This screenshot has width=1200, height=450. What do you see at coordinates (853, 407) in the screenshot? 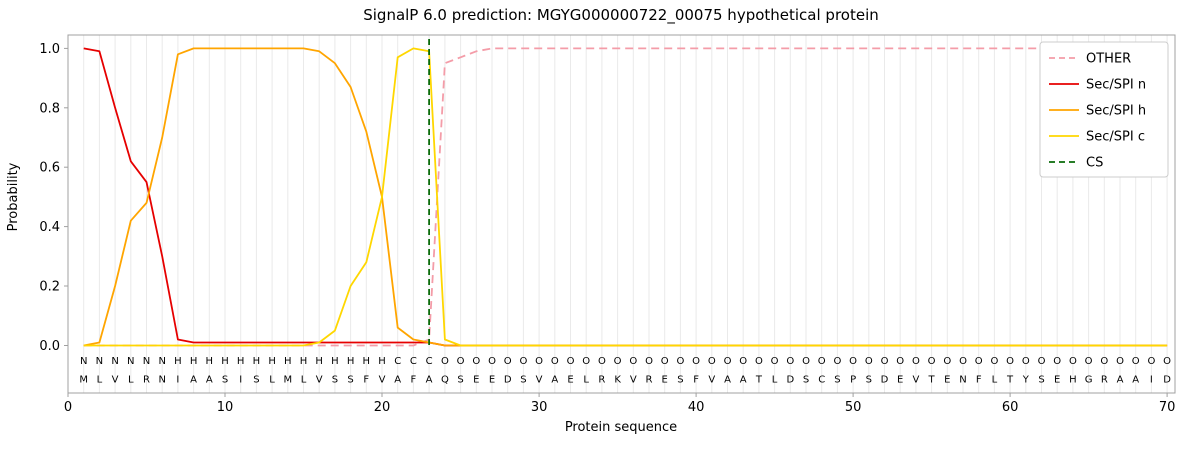
I see `x-tick-label: 50` at bounding box center [853, 407].